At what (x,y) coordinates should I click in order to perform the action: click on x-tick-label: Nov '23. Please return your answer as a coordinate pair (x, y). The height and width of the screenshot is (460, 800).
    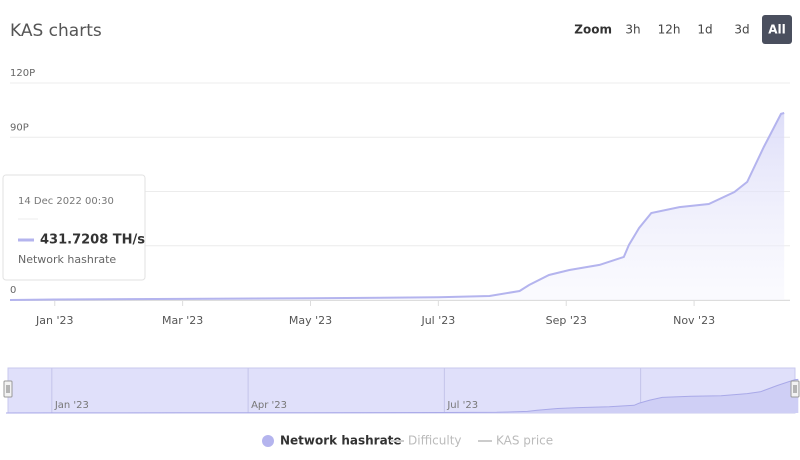
    Looking at the image, I should click on (694, 320).